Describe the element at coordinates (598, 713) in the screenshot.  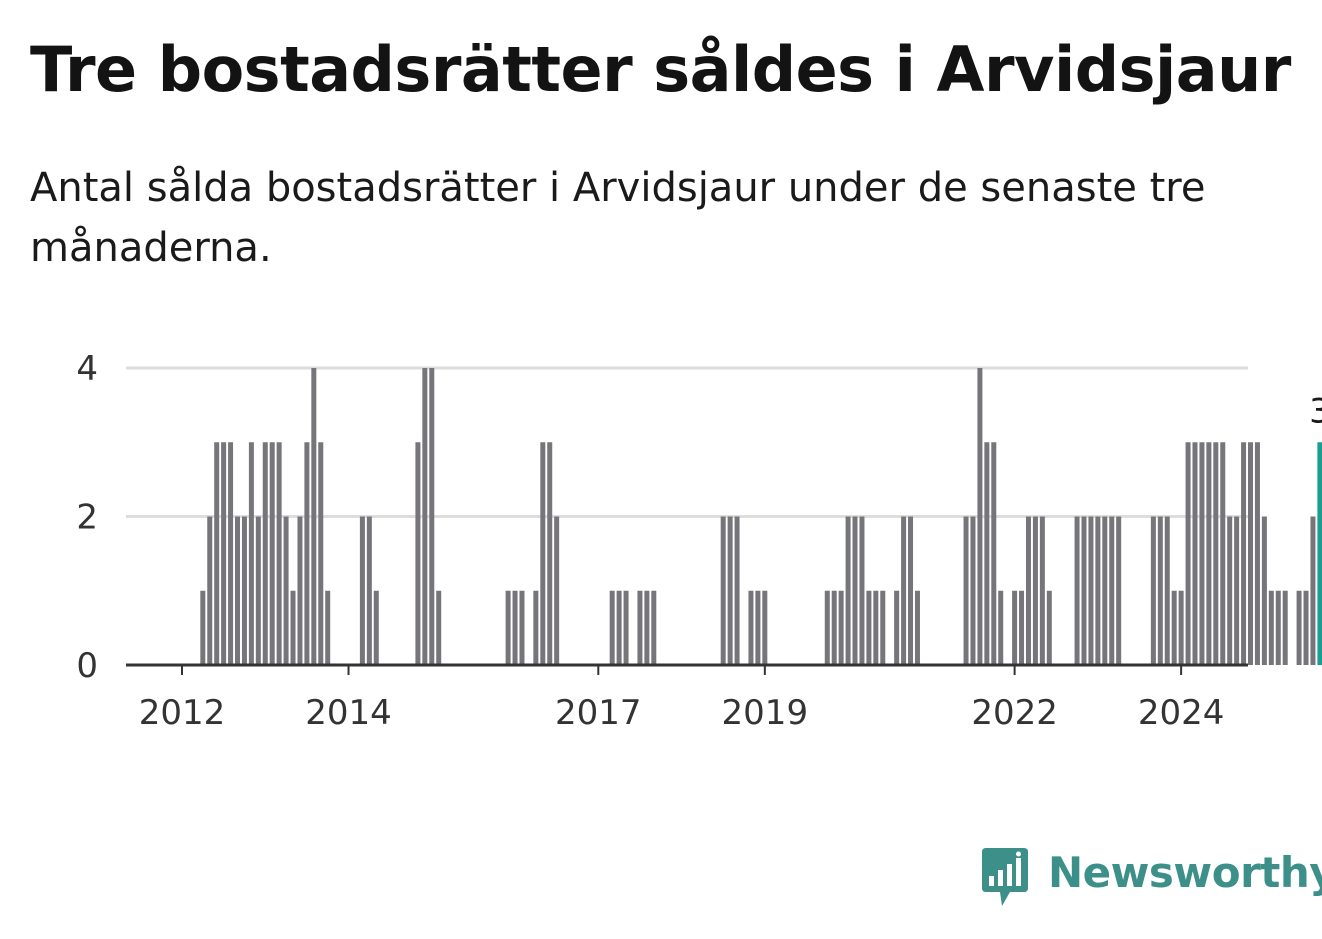
I see `x-tick-label: 2017` at that location.